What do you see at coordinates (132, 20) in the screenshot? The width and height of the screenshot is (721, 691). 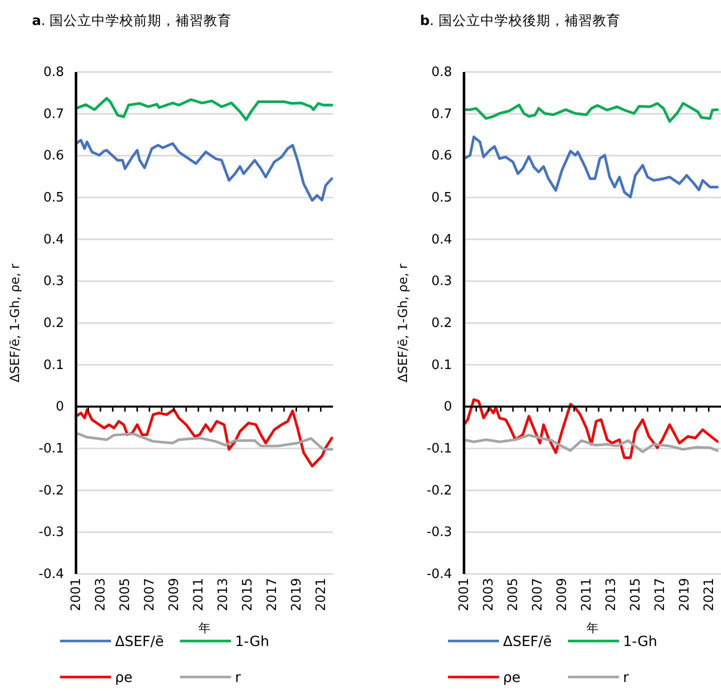 I see `chart-title: a. 国公立中学校前期，補習教育` at bounding box center [132, 20].